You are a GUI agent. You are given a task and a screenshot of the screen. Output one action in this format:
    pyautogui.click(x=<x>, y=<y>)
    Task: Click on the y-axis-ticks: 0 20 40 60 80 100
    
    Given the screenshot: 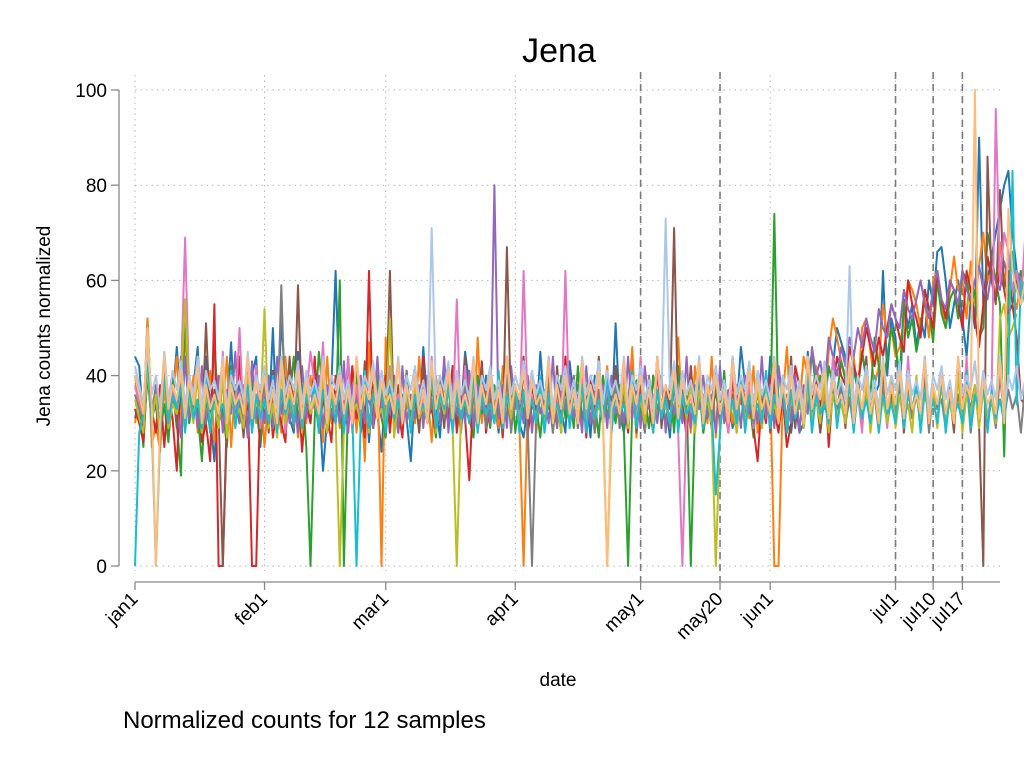 What is the action you would take?
    pyautogui.click(x=97, y=329)
    